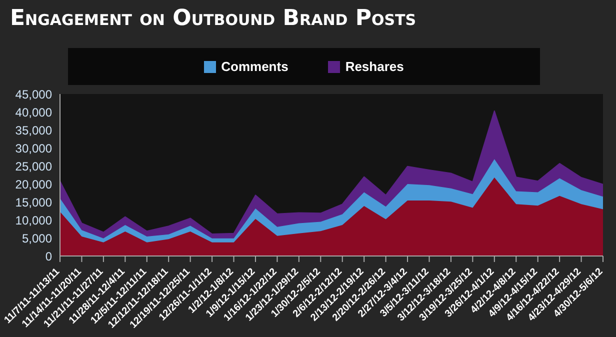 This screenshot has height=337, width=616. What do you see at coordinates (33, 220) in the screenshot?
I see `y-tick-label: 10,000` at bounding box center [33, 220].